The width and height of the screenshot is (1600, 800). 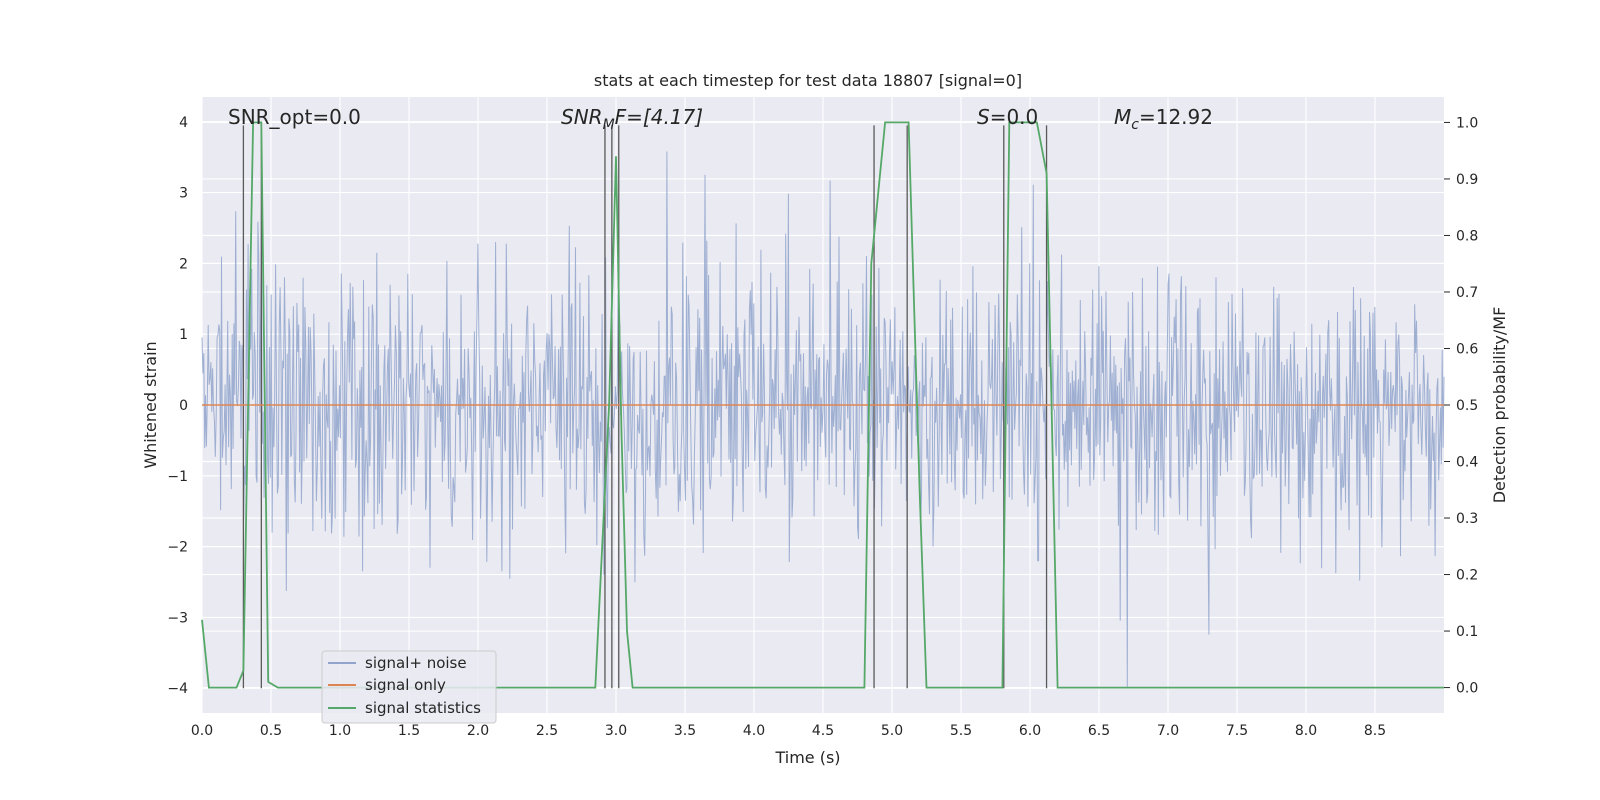 I want to click on y-right-tick-label: 0.1, so click(x=1467, y=632).